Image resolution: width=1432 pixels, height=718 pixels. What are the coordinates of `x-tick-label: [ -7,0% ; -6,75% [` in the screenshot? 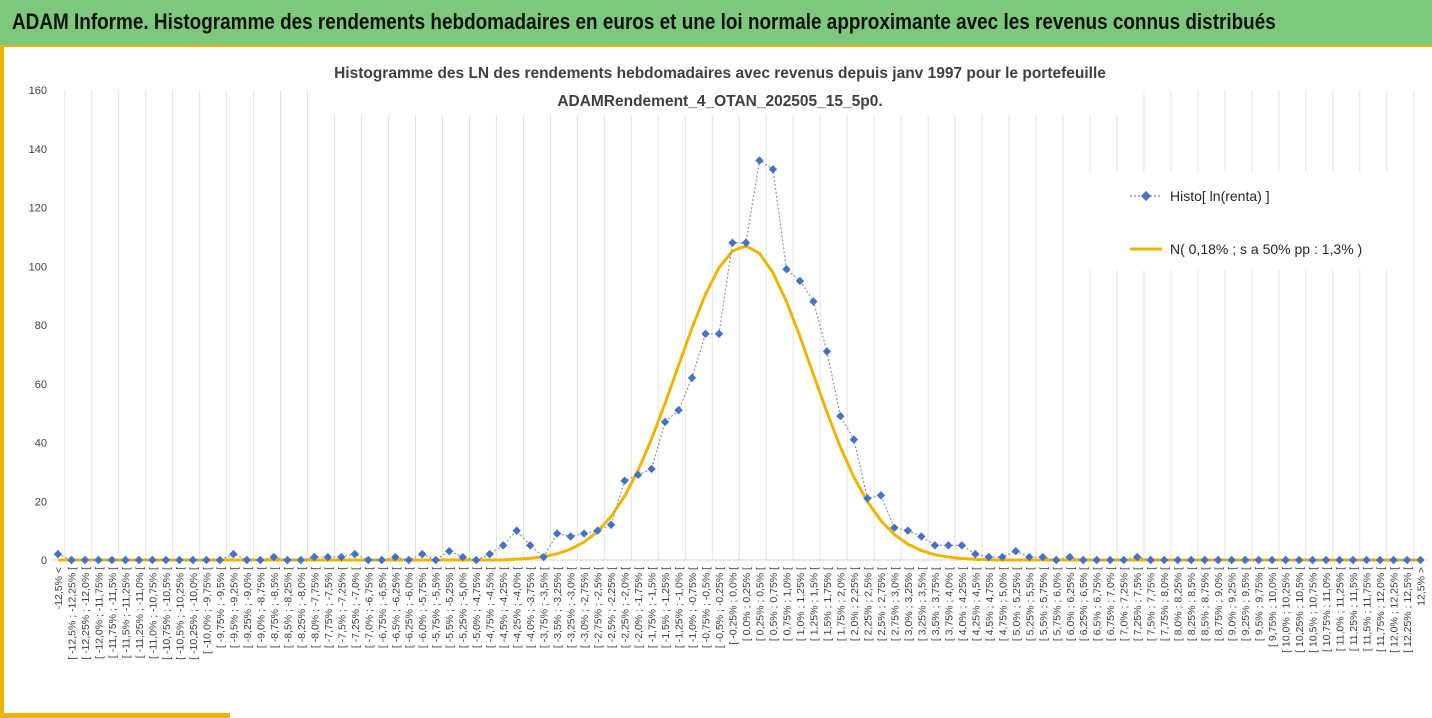 It's located at (369, 607).